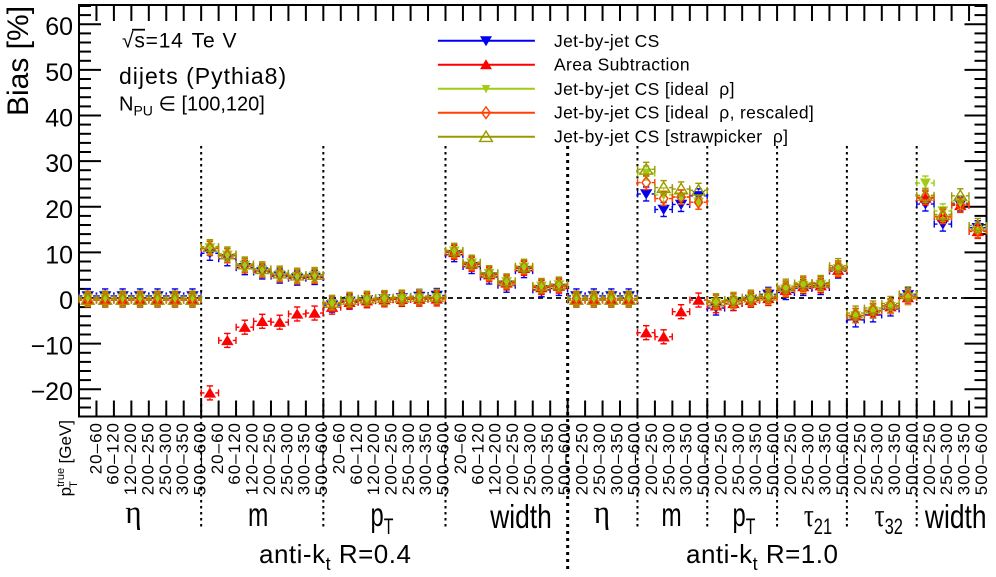 Image resolution: width=996 pixels, height=577 pixels. Describe the element at coordinates (59, 255) in the screenshot. I see `svg-text: 10` at that location.